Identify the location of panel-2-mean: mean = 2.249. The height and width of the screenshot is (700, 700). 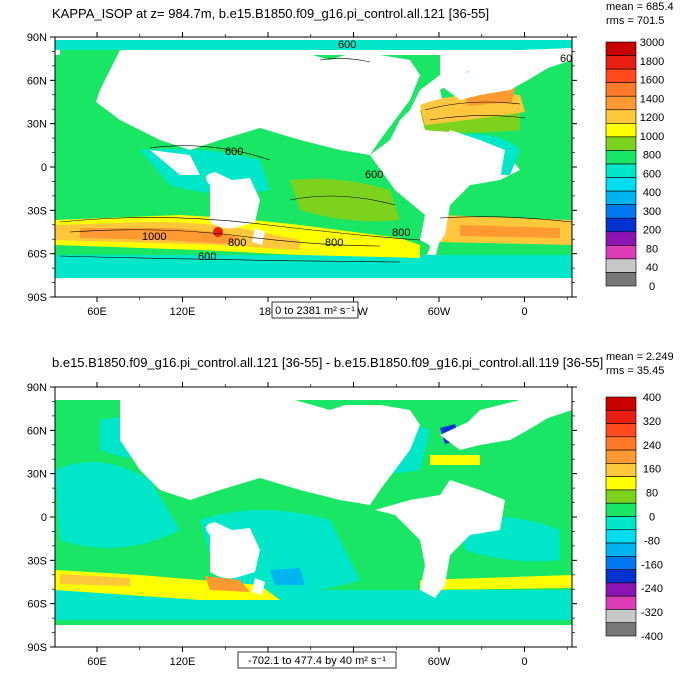
(640, 357).